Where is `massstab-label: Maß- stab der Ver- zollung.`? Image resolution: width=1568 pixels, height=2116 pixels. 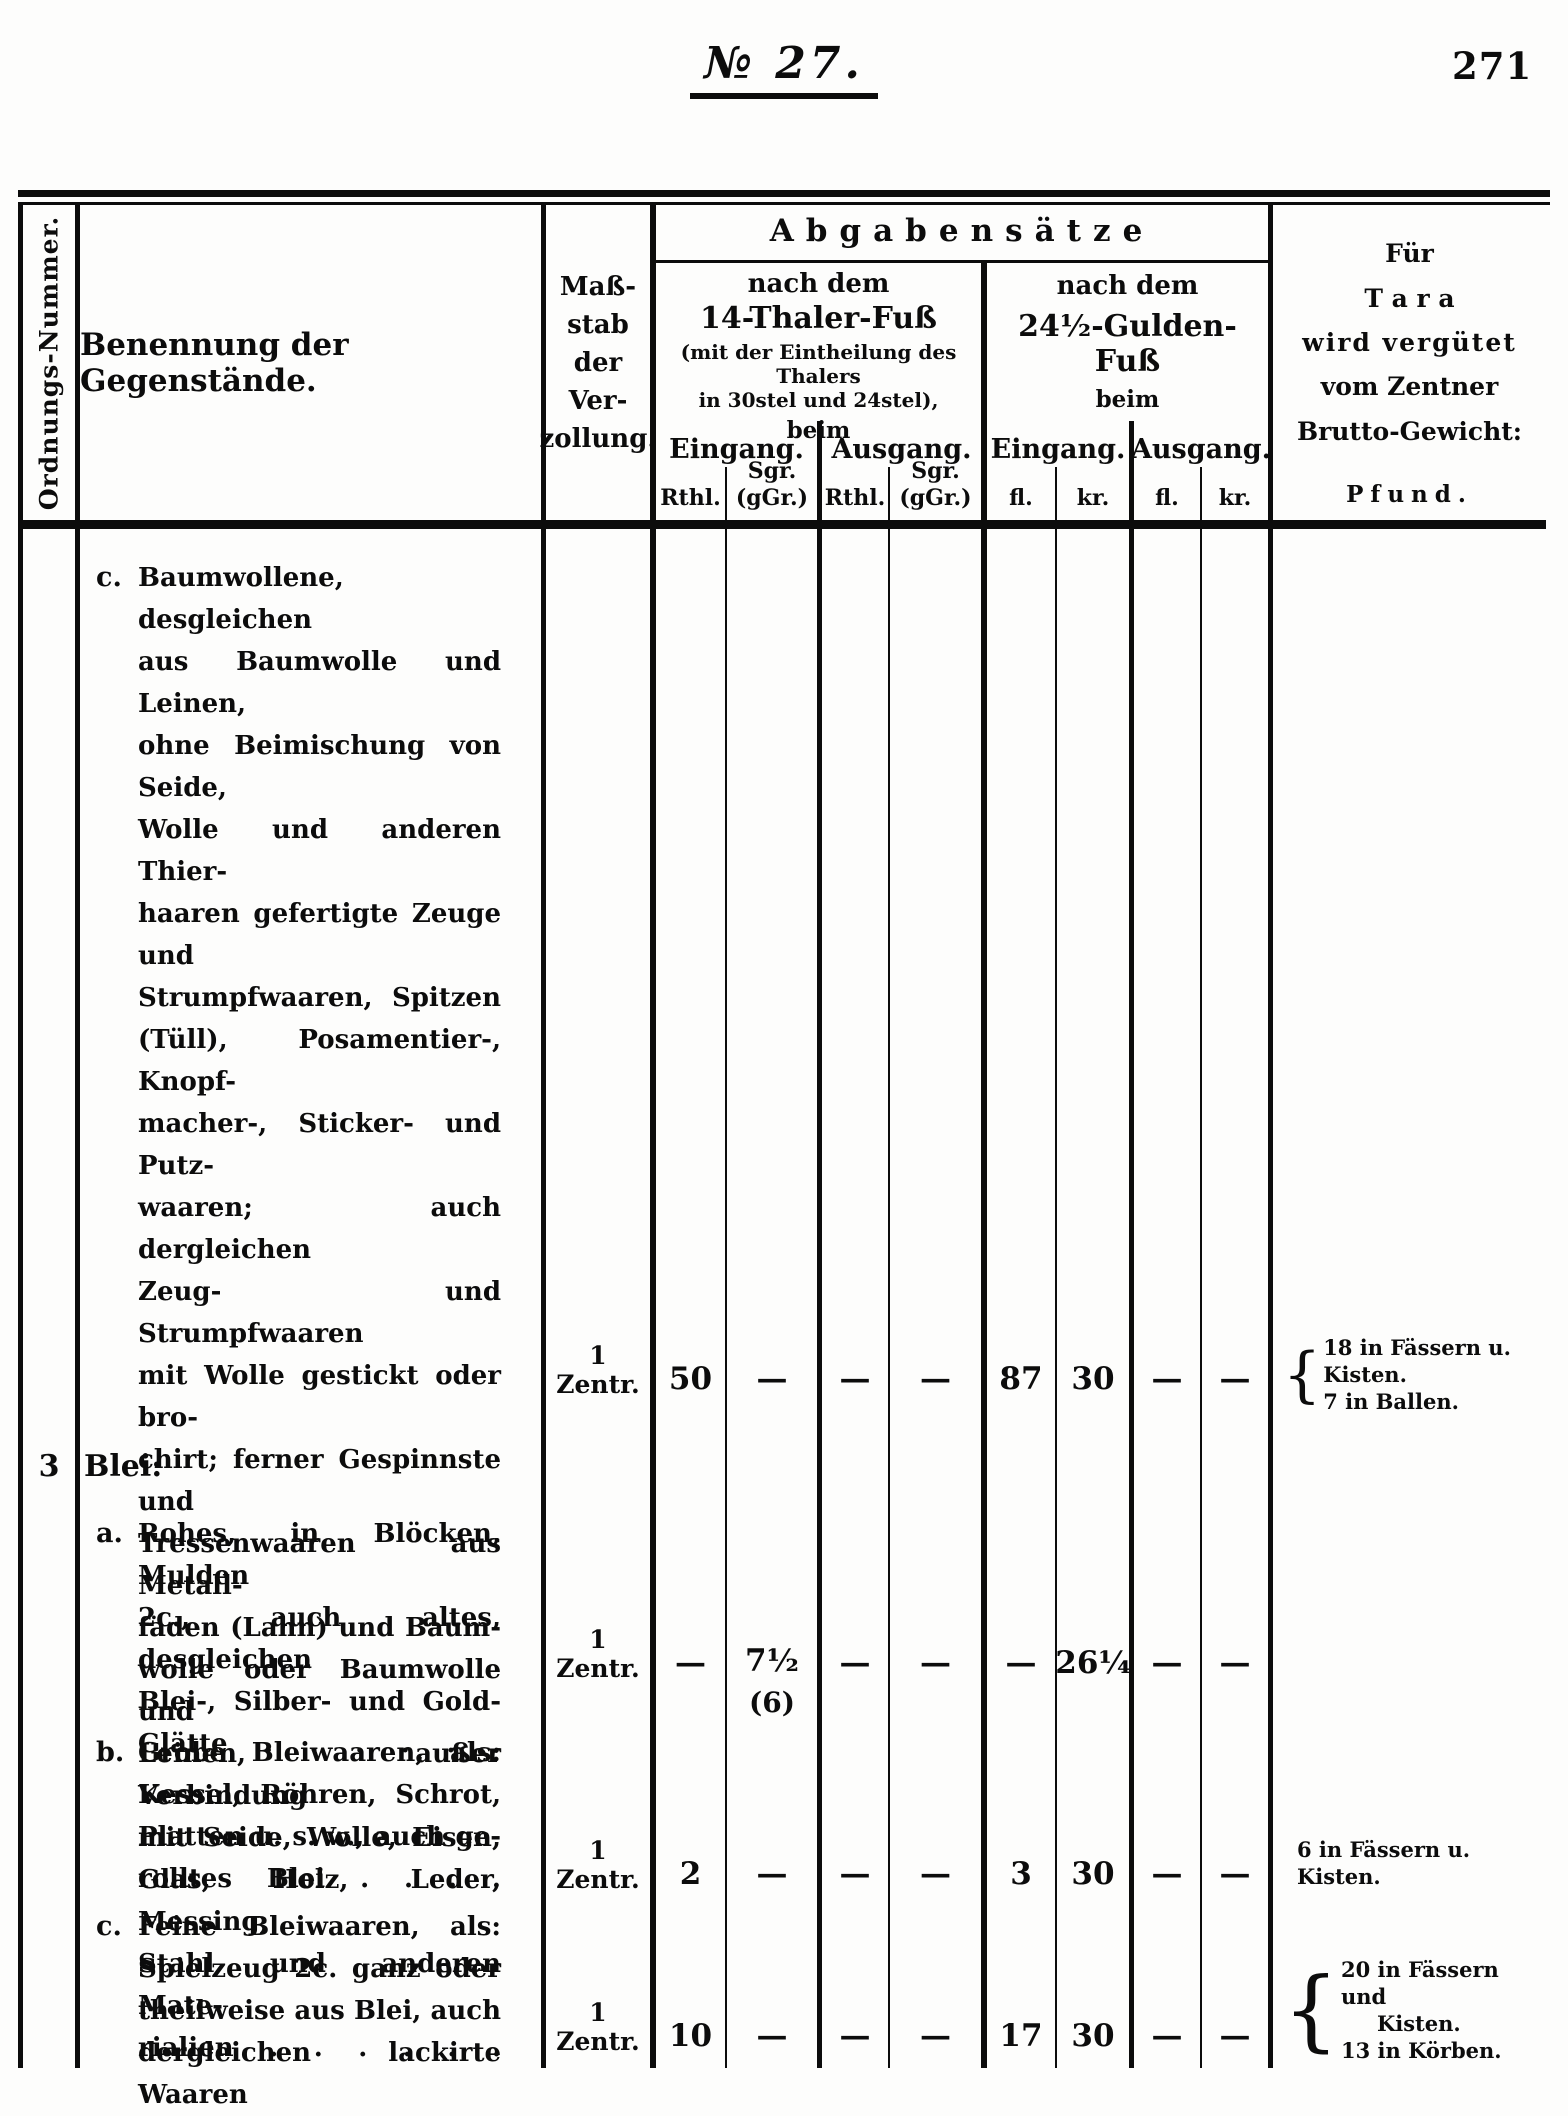 massstab-label: Maß- stab der Ver- zollung. is located at coordinates (598, 362).